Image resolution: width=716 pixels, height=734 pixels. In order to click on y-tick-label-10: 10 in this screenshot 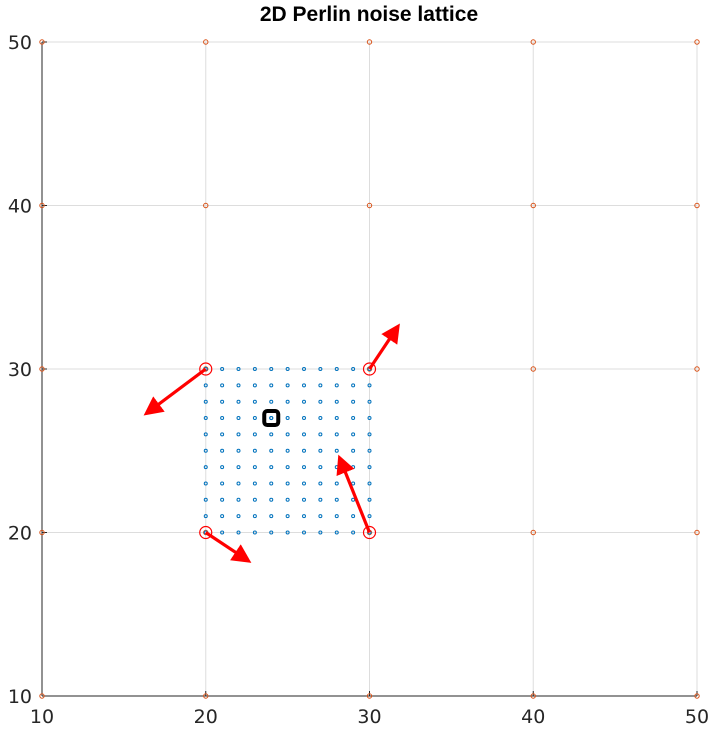, I will do `click(20, 697)`.